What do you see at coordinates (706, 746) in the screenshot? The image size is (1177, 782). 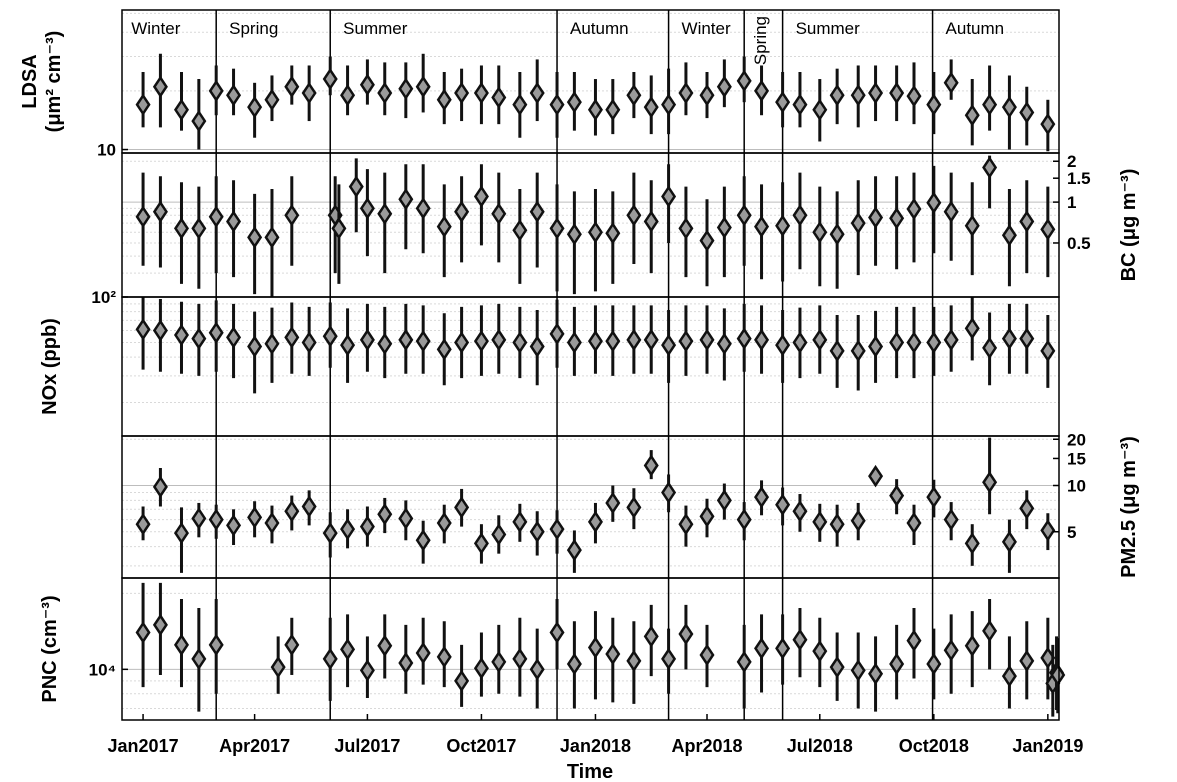 I see `x-tick-label: Apr2018` at bounding box center [706, 746].